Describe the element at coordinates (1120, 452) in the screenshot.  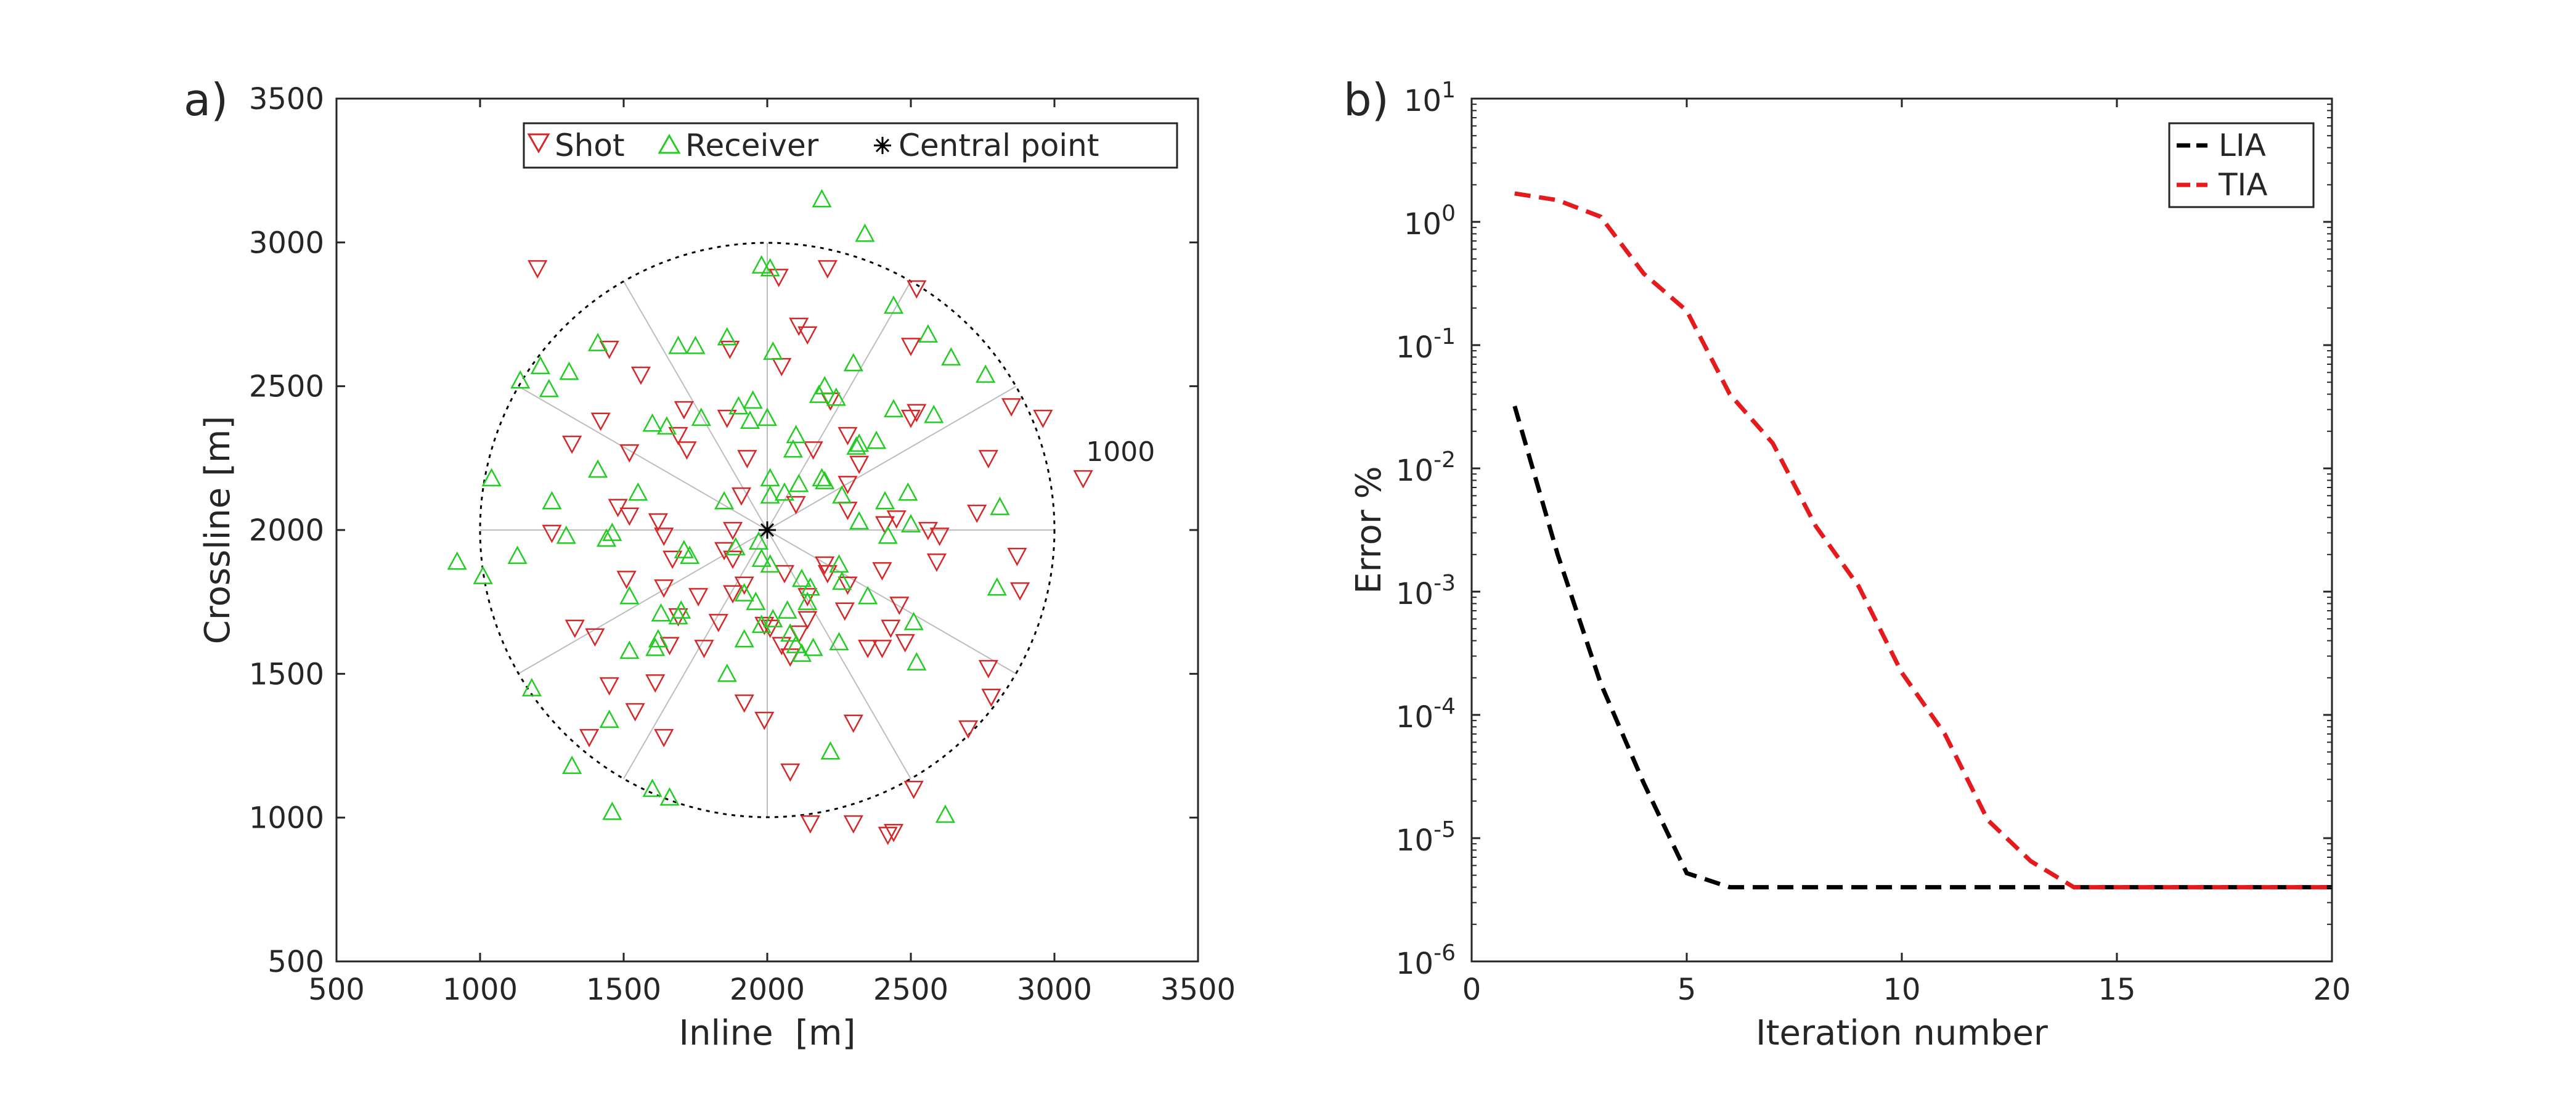
I see `radius-label: 1000` at that location.